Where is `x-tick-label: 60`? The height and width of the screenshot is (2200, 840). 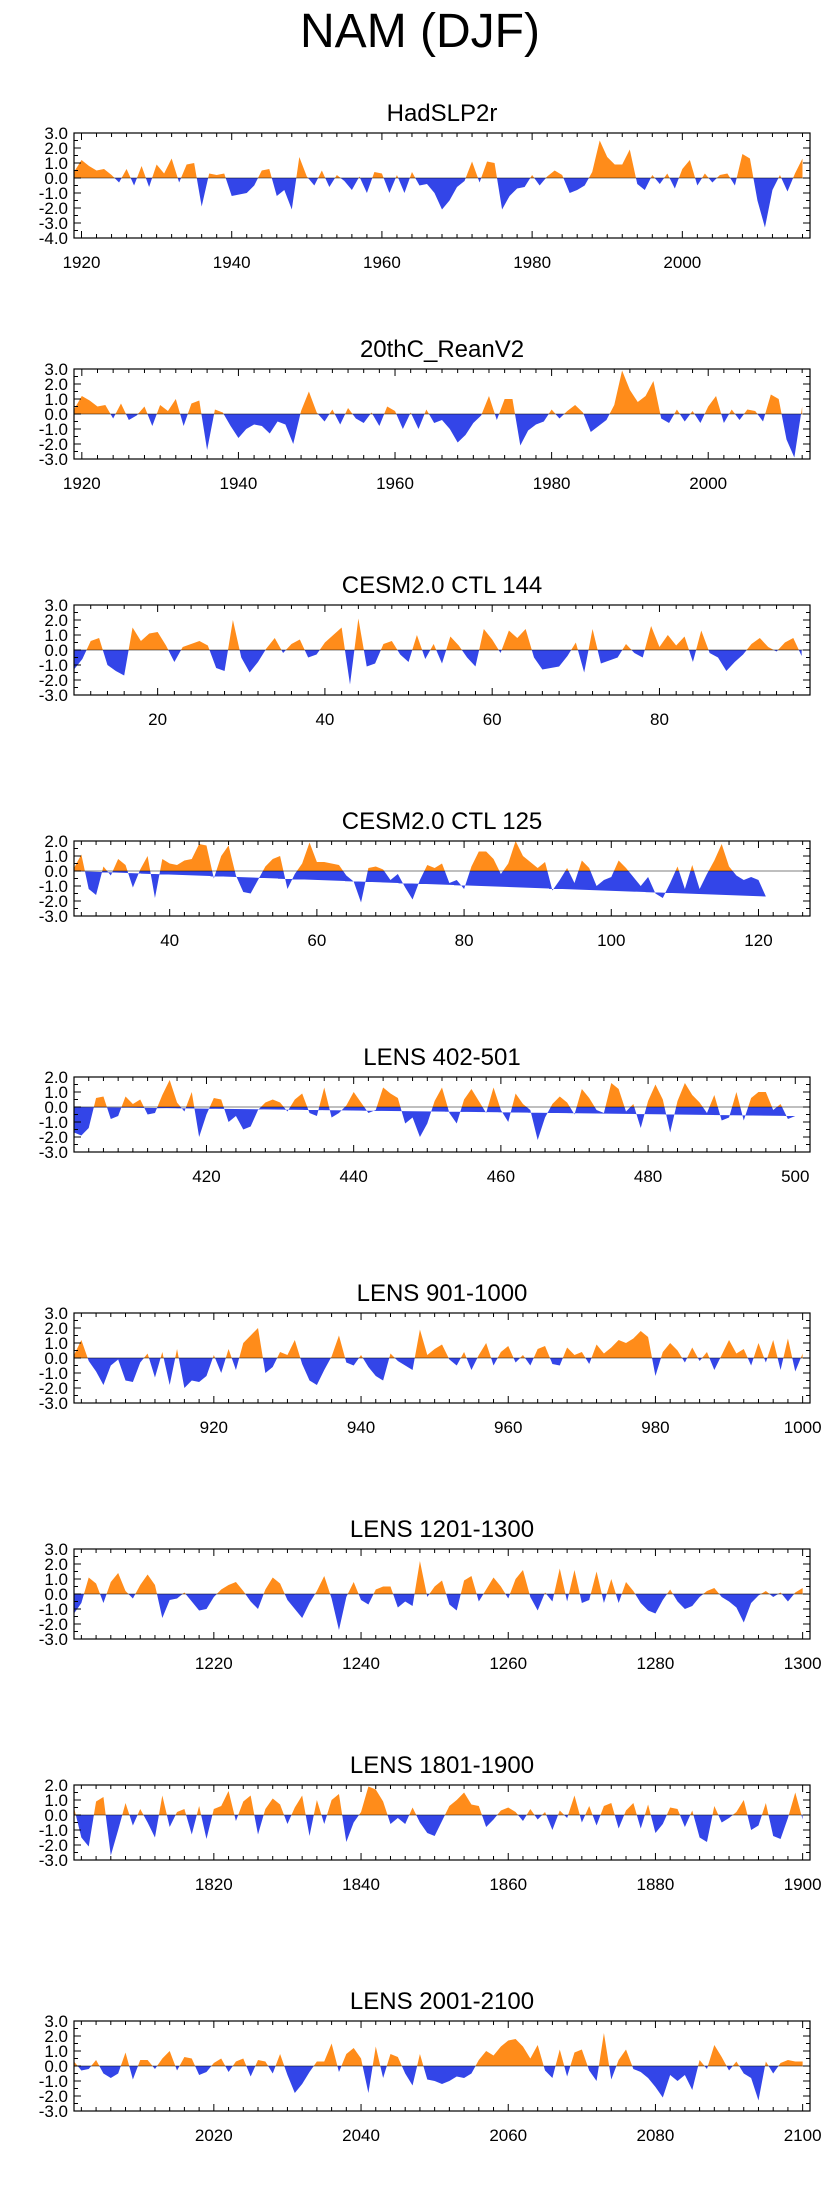
x-tick-label: 60 is located at coordinates (316, 940).